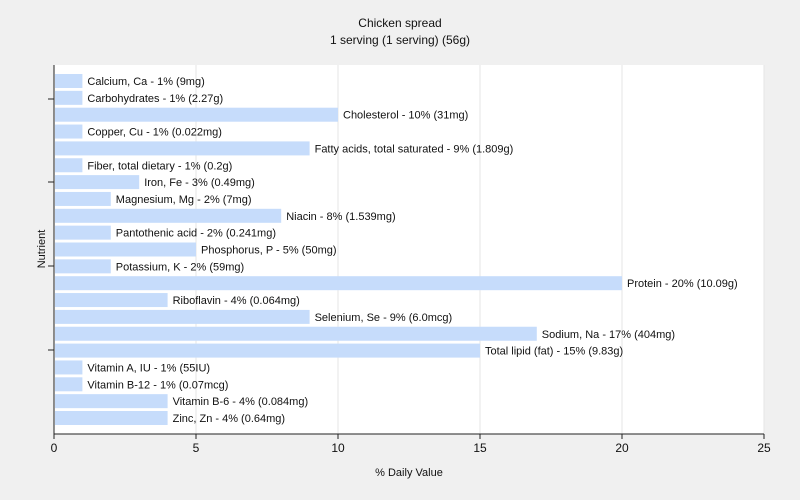  I want to click on bar-label: Vitamin B-12 - 1% (0.07mcg), so click(157, 385).